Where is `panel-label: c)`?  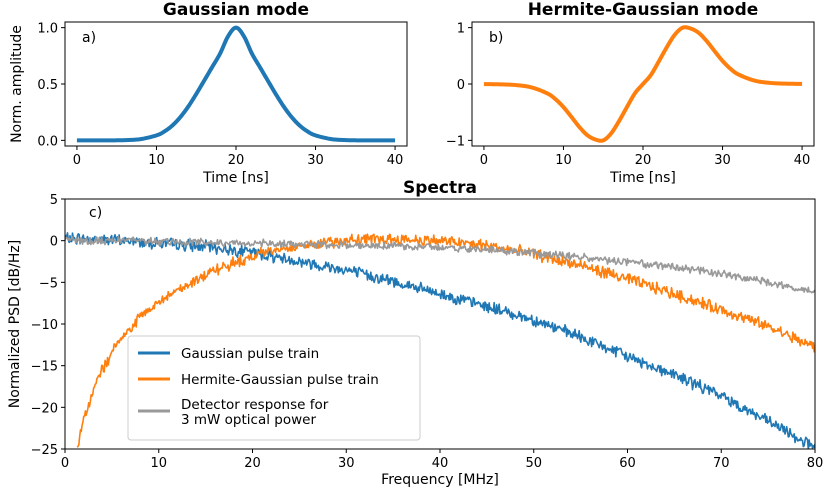
panel-label: c) is located at coordinates (95, 213).